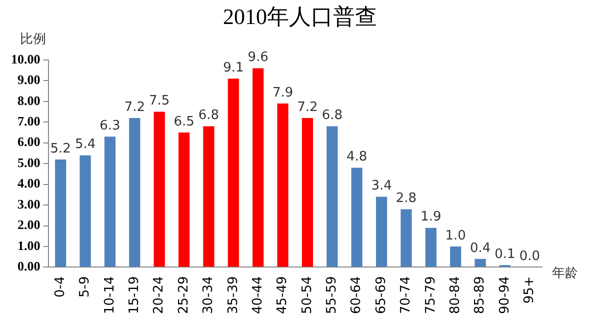  Describe the element at coordinates (282, 295) in the screenshot. I see `x-tick-label: 45-49` at that location.